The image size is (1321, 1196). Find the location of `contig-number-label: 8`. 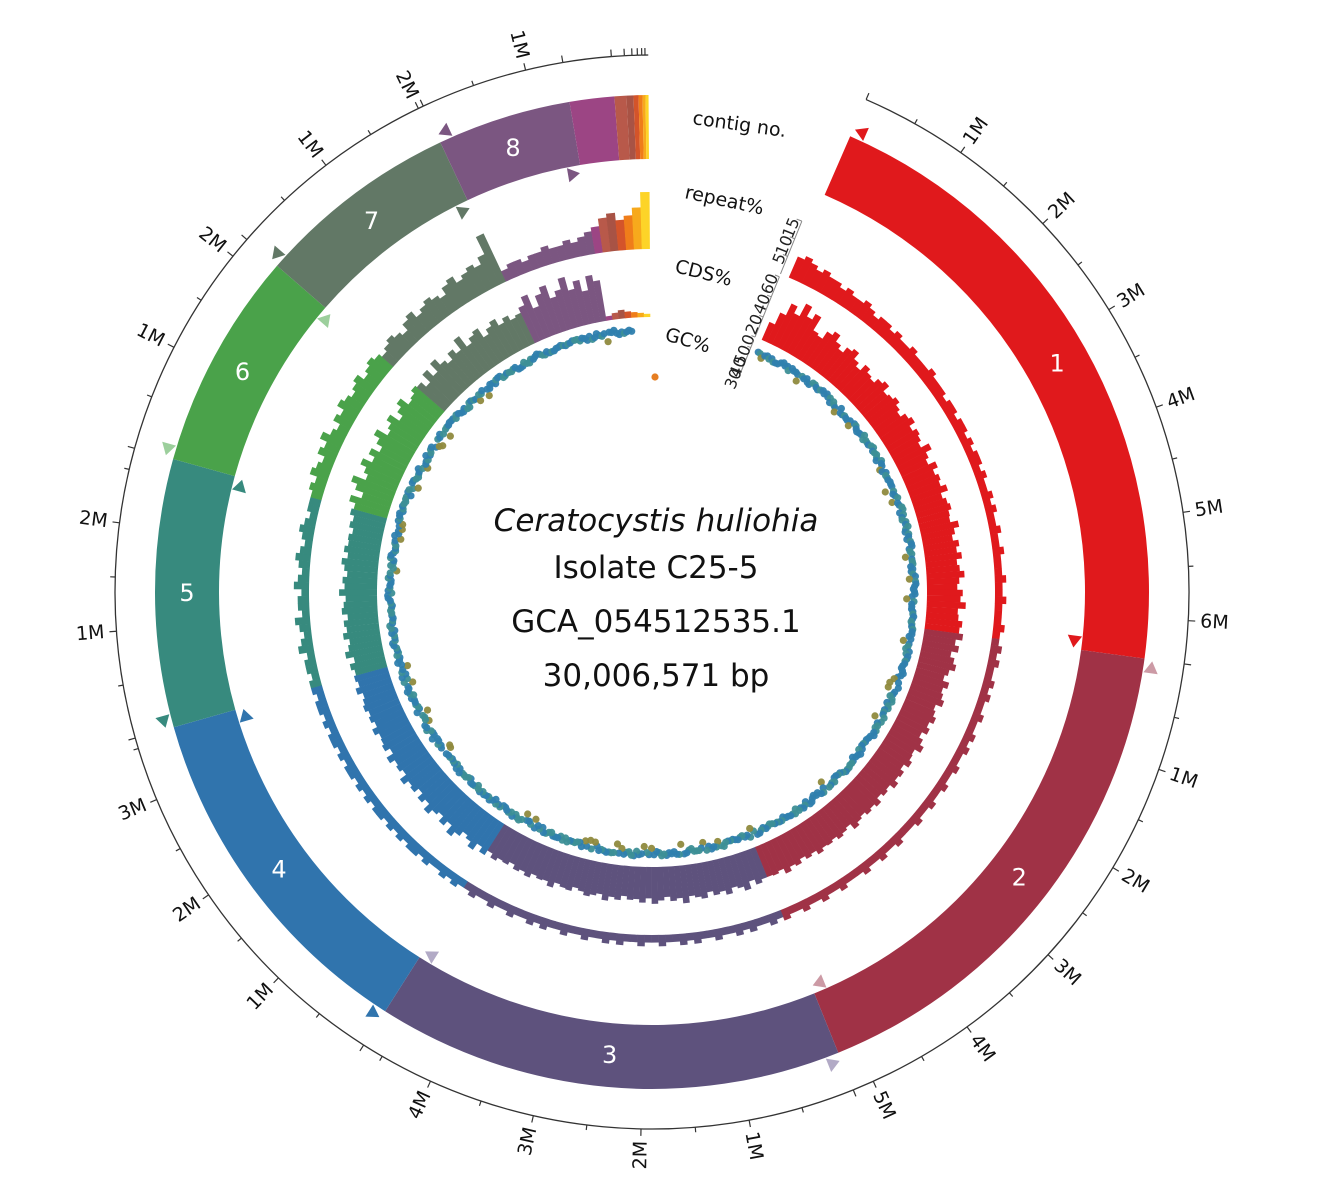

contig-number-label: 8 is located at coordinates (512, 148).